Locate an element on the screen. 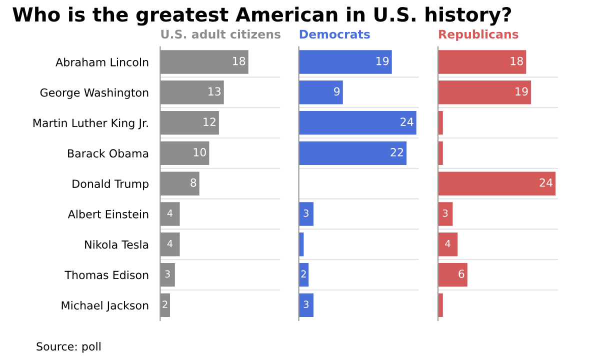 Image resolution: width=600 pixels, height=360 pixels. y-tick-label: Martin Luther King Jr. is located at coordinates (90, 124).